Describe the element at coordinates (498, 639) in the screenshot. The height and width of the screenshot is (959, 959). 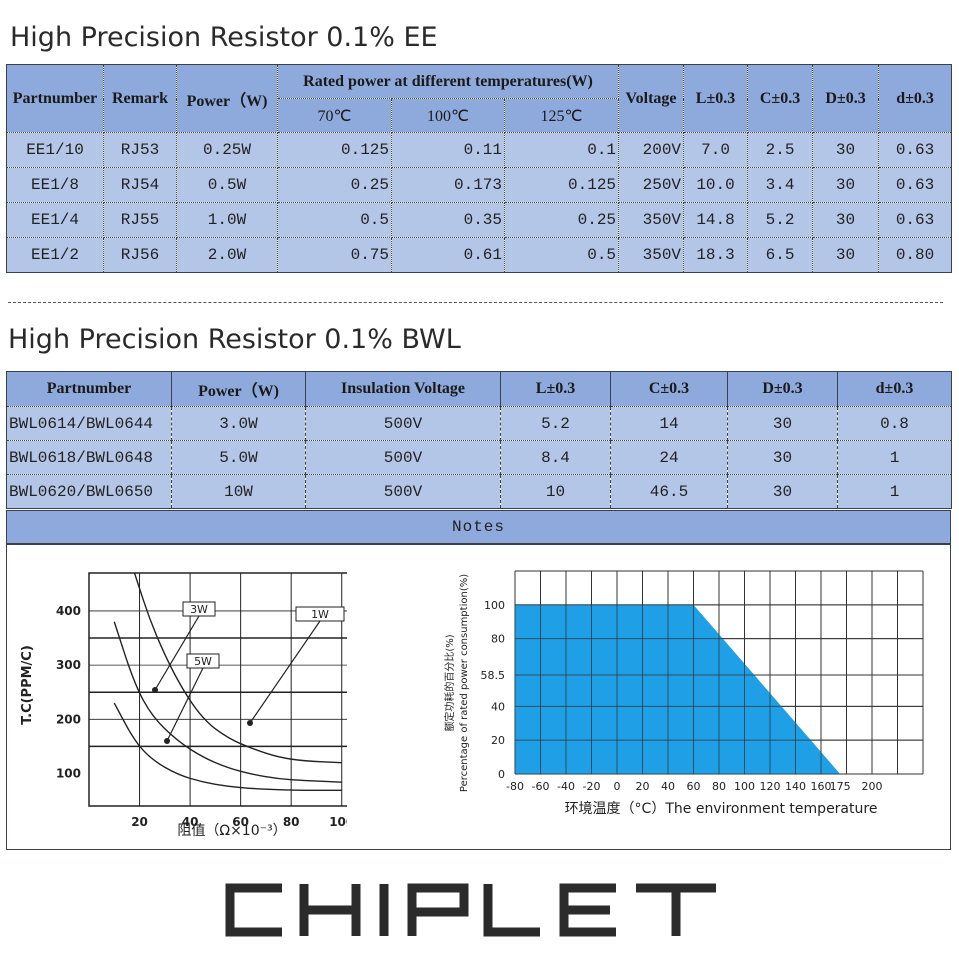
I see `derating-y-tick: 80` at that location.